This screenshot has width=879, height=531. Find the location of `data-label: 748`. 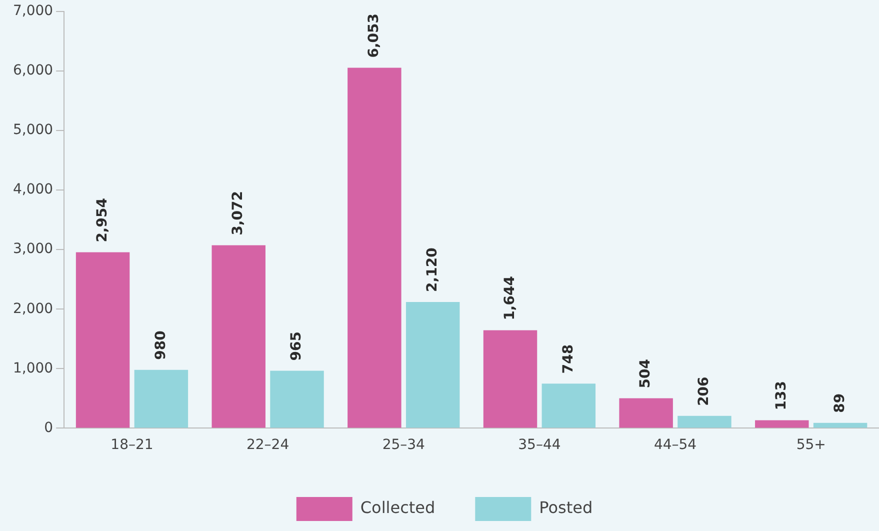

data-label: 748 is located at coordinates (568, 359).